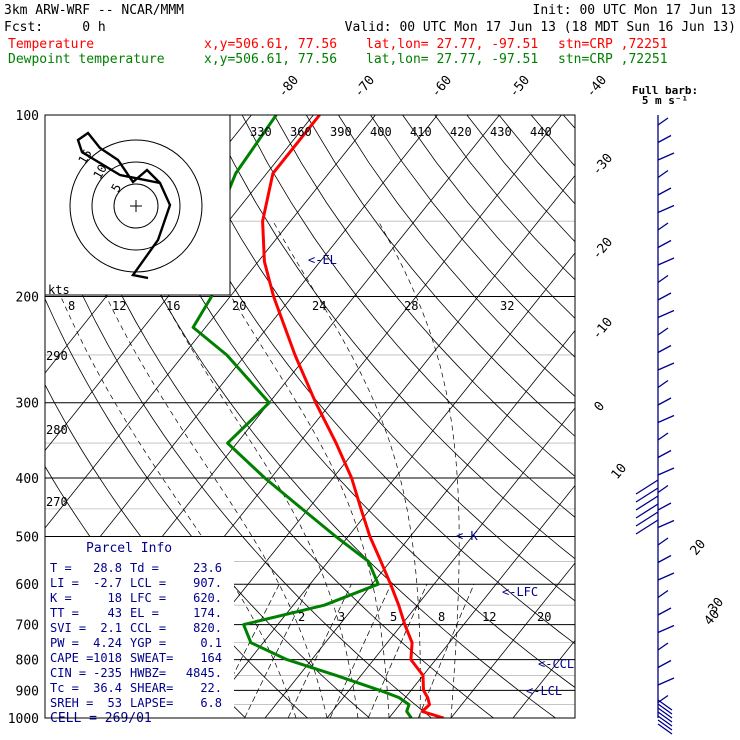  Describe the element at coordinates (421, 132) in the screenshot. I see `theta-label: 410` at that location.